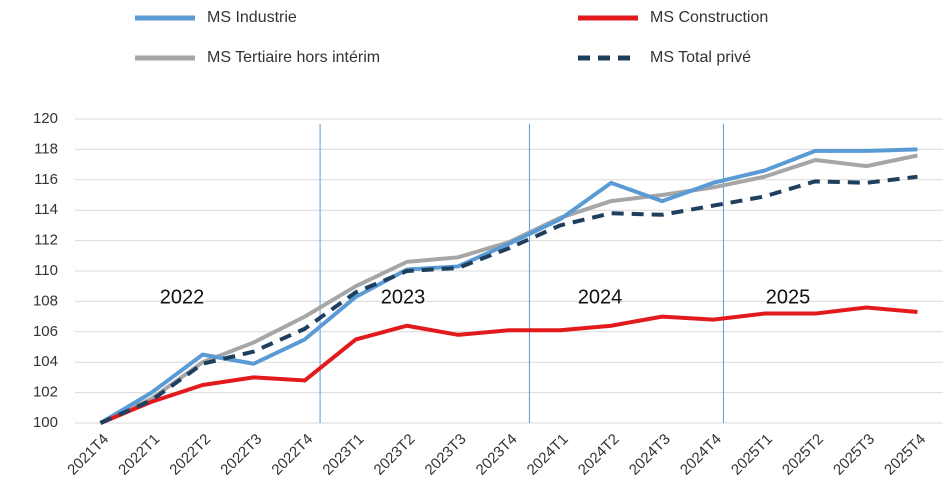 This screenshot has width=943, height=497. I want to click on x-tick-label: 2023T4, so click(497, 455).